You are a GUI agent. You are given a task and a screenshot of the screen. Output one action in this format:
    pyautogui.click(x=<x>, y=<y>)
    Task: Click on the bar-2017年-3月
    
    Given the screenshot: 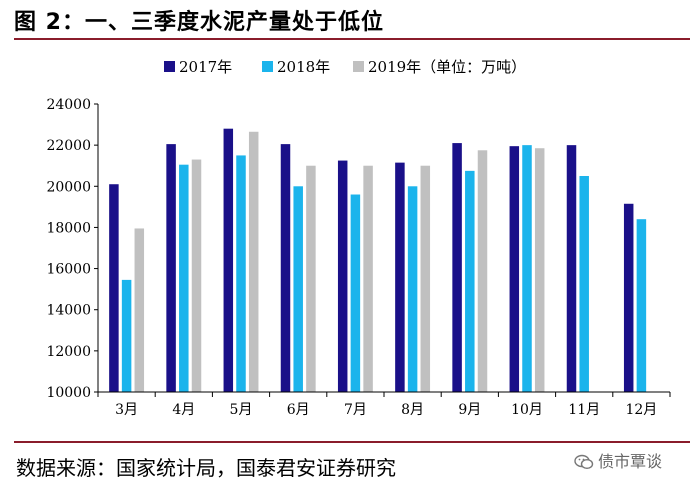 What is the action you would take?
    pyautogui.click(x=114, y=288)
    